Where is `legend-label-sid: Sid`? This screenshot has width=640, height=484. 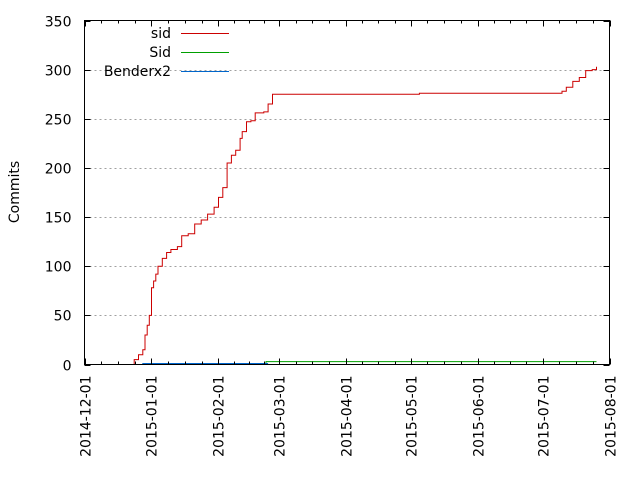
legend-label-sid: Sid is located at coordinates (160, 53).